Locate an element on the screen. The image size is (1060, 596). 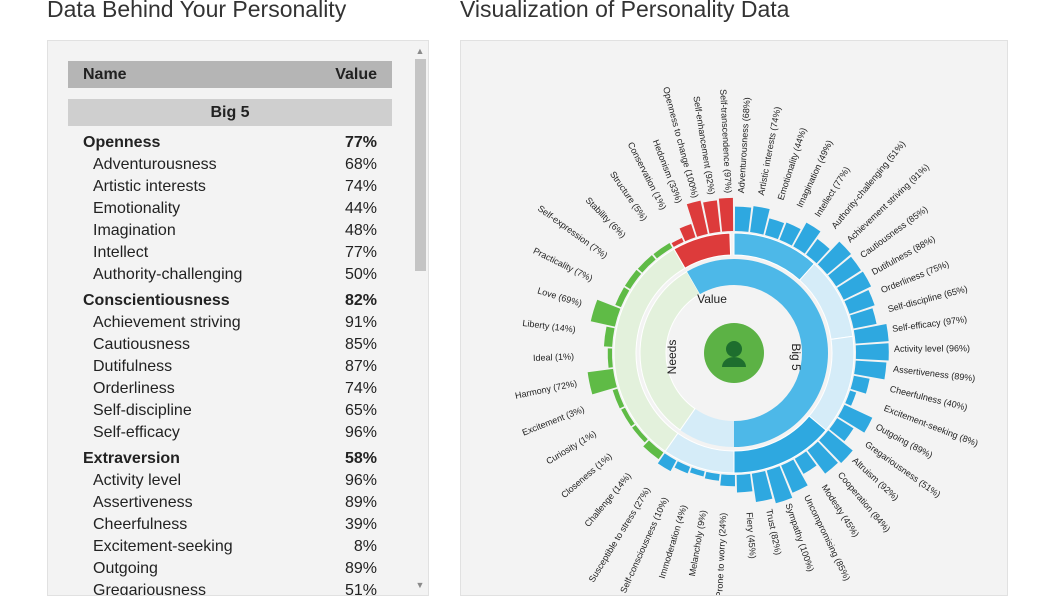
facet-row: Cautiousness 85% is located at coordinates (230, 345).